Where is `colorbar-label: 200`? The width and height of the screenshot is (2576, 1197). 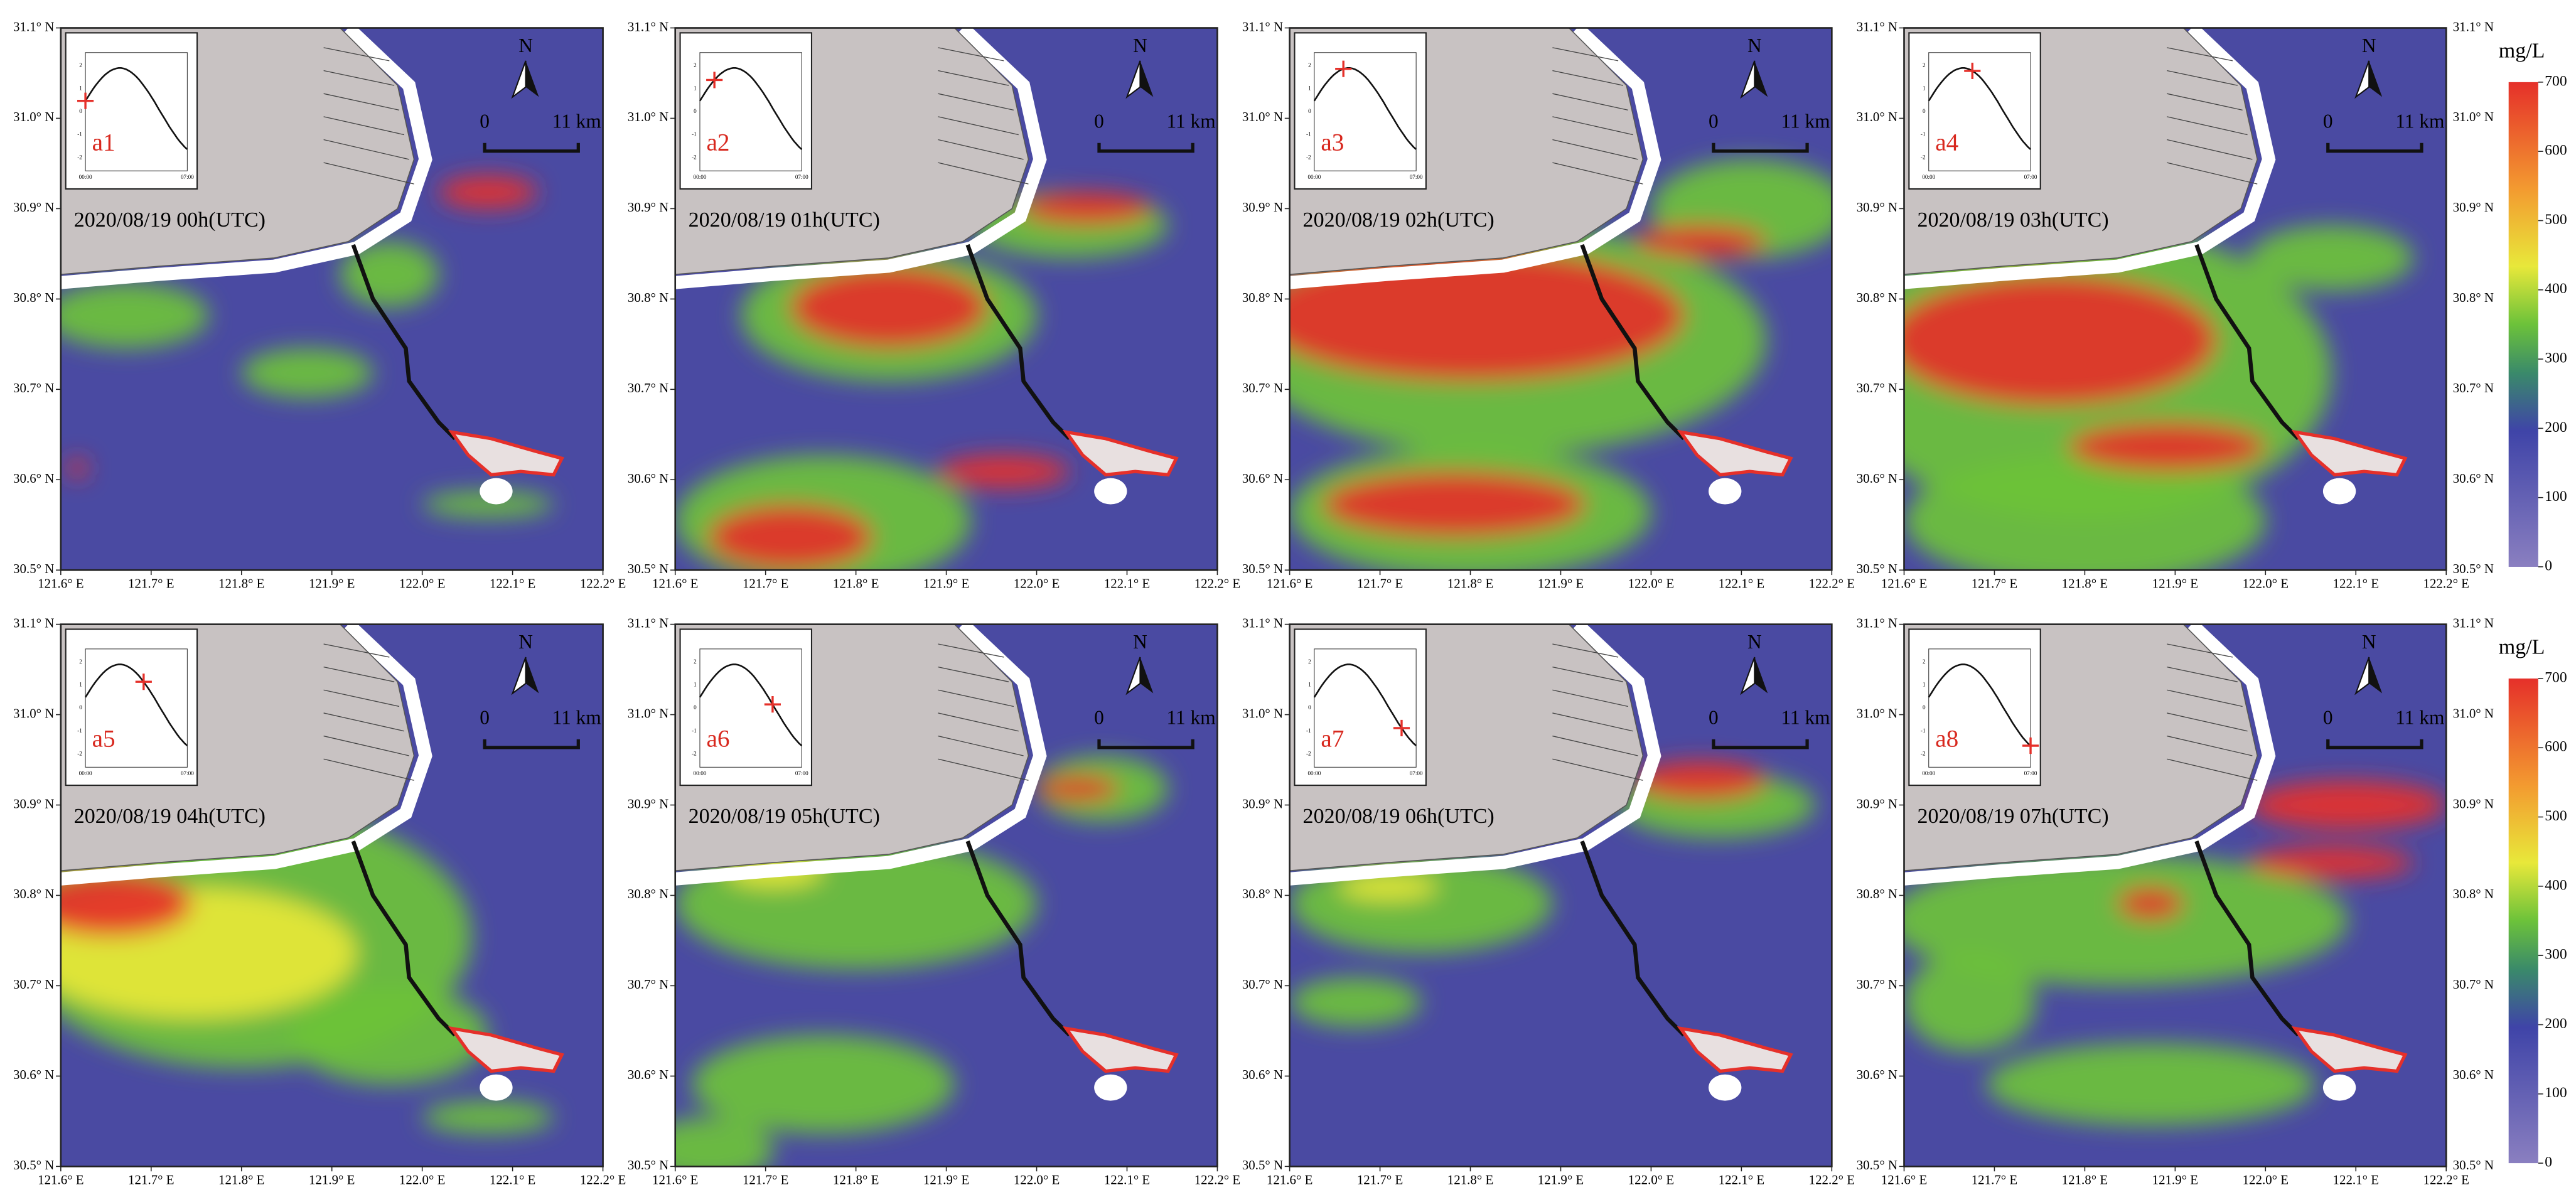 colorbar-label: 200 is located at coordinates (2556, 427).